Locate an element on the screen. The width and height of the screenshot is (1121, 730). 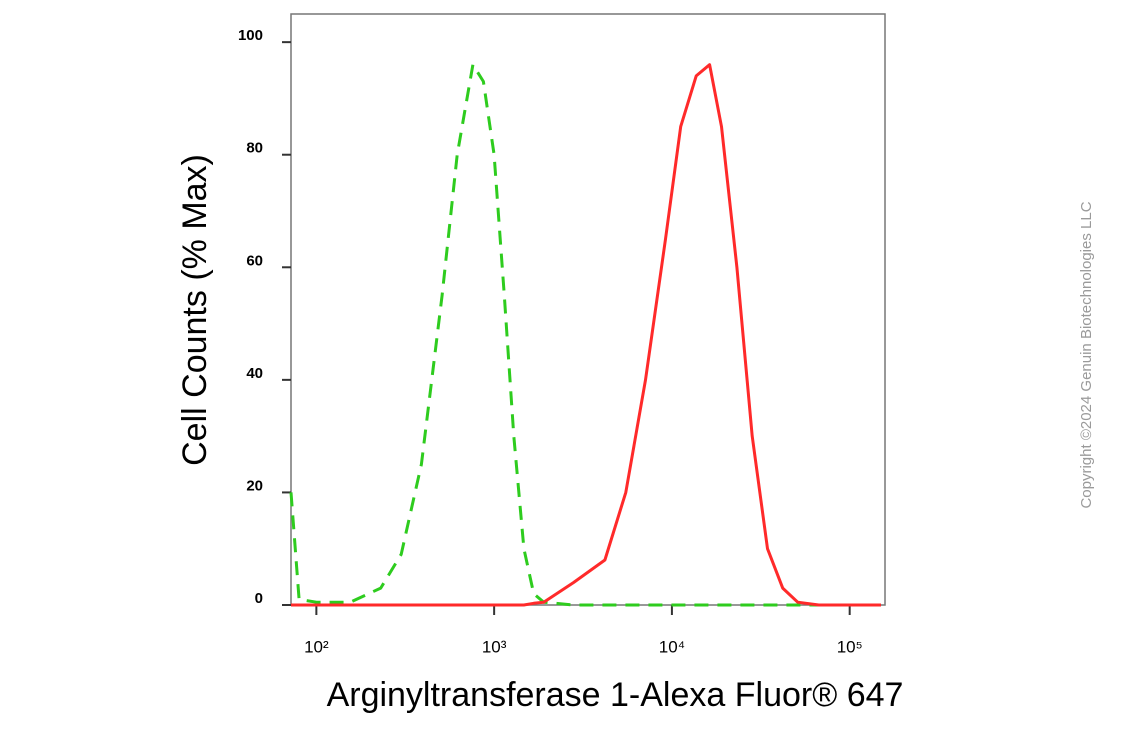
x-axis-label: Arginyltransferase 1-Alexa Fluor® 647 is located at coordinates (615, 695).